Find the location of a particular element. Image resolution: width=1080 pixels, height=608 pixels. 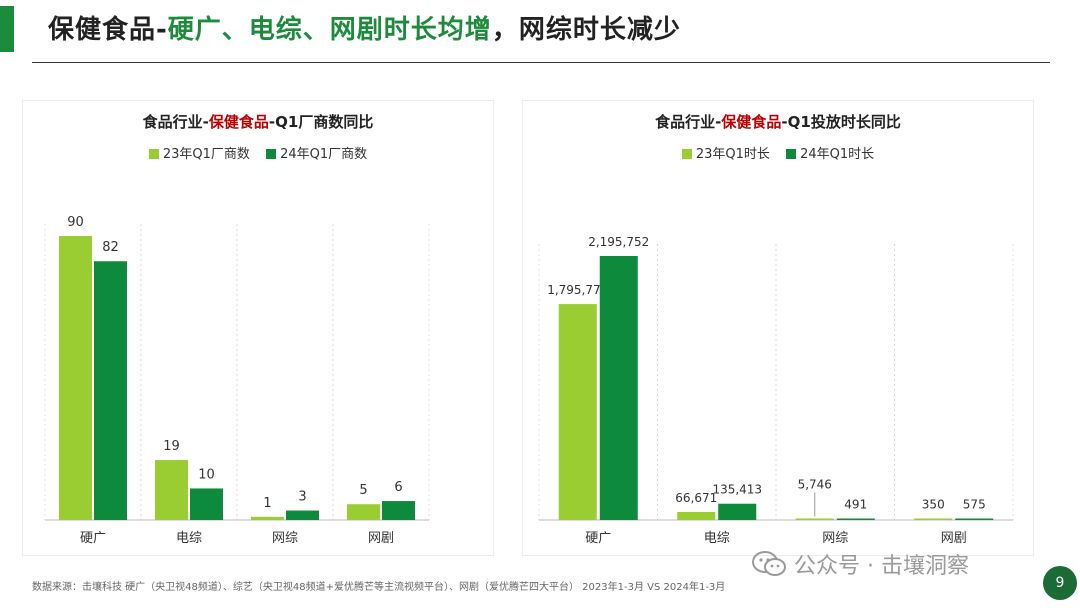

data-label: 5,746 is located at coordinates (815, 485).